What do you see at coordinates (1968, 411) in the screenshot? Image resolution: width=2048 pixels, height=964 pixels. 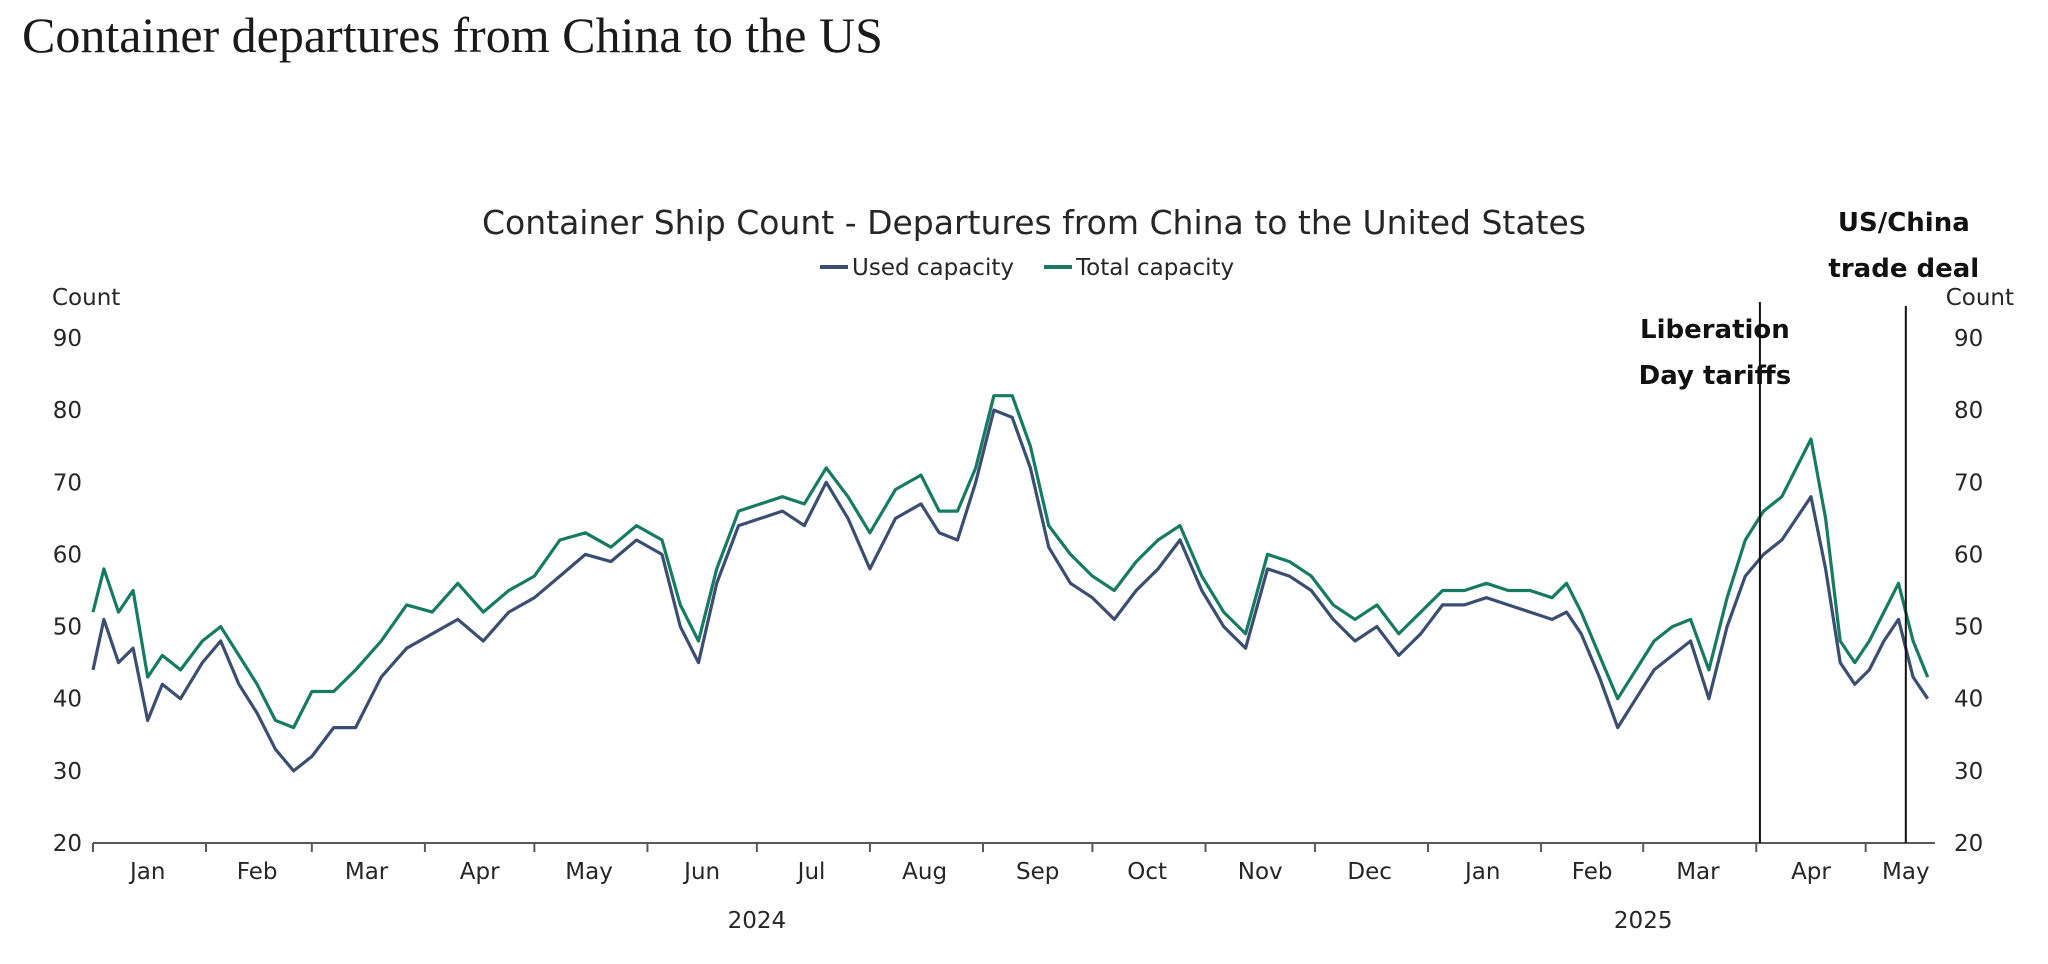 I see `y-tick-label-right: 80` at bounding box center [1968, 411].